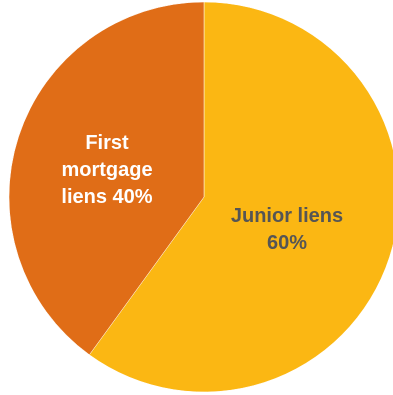 The image size is (393, 395). I want to click on pie-slice-label-line: Junior liens, so click(287, 216).